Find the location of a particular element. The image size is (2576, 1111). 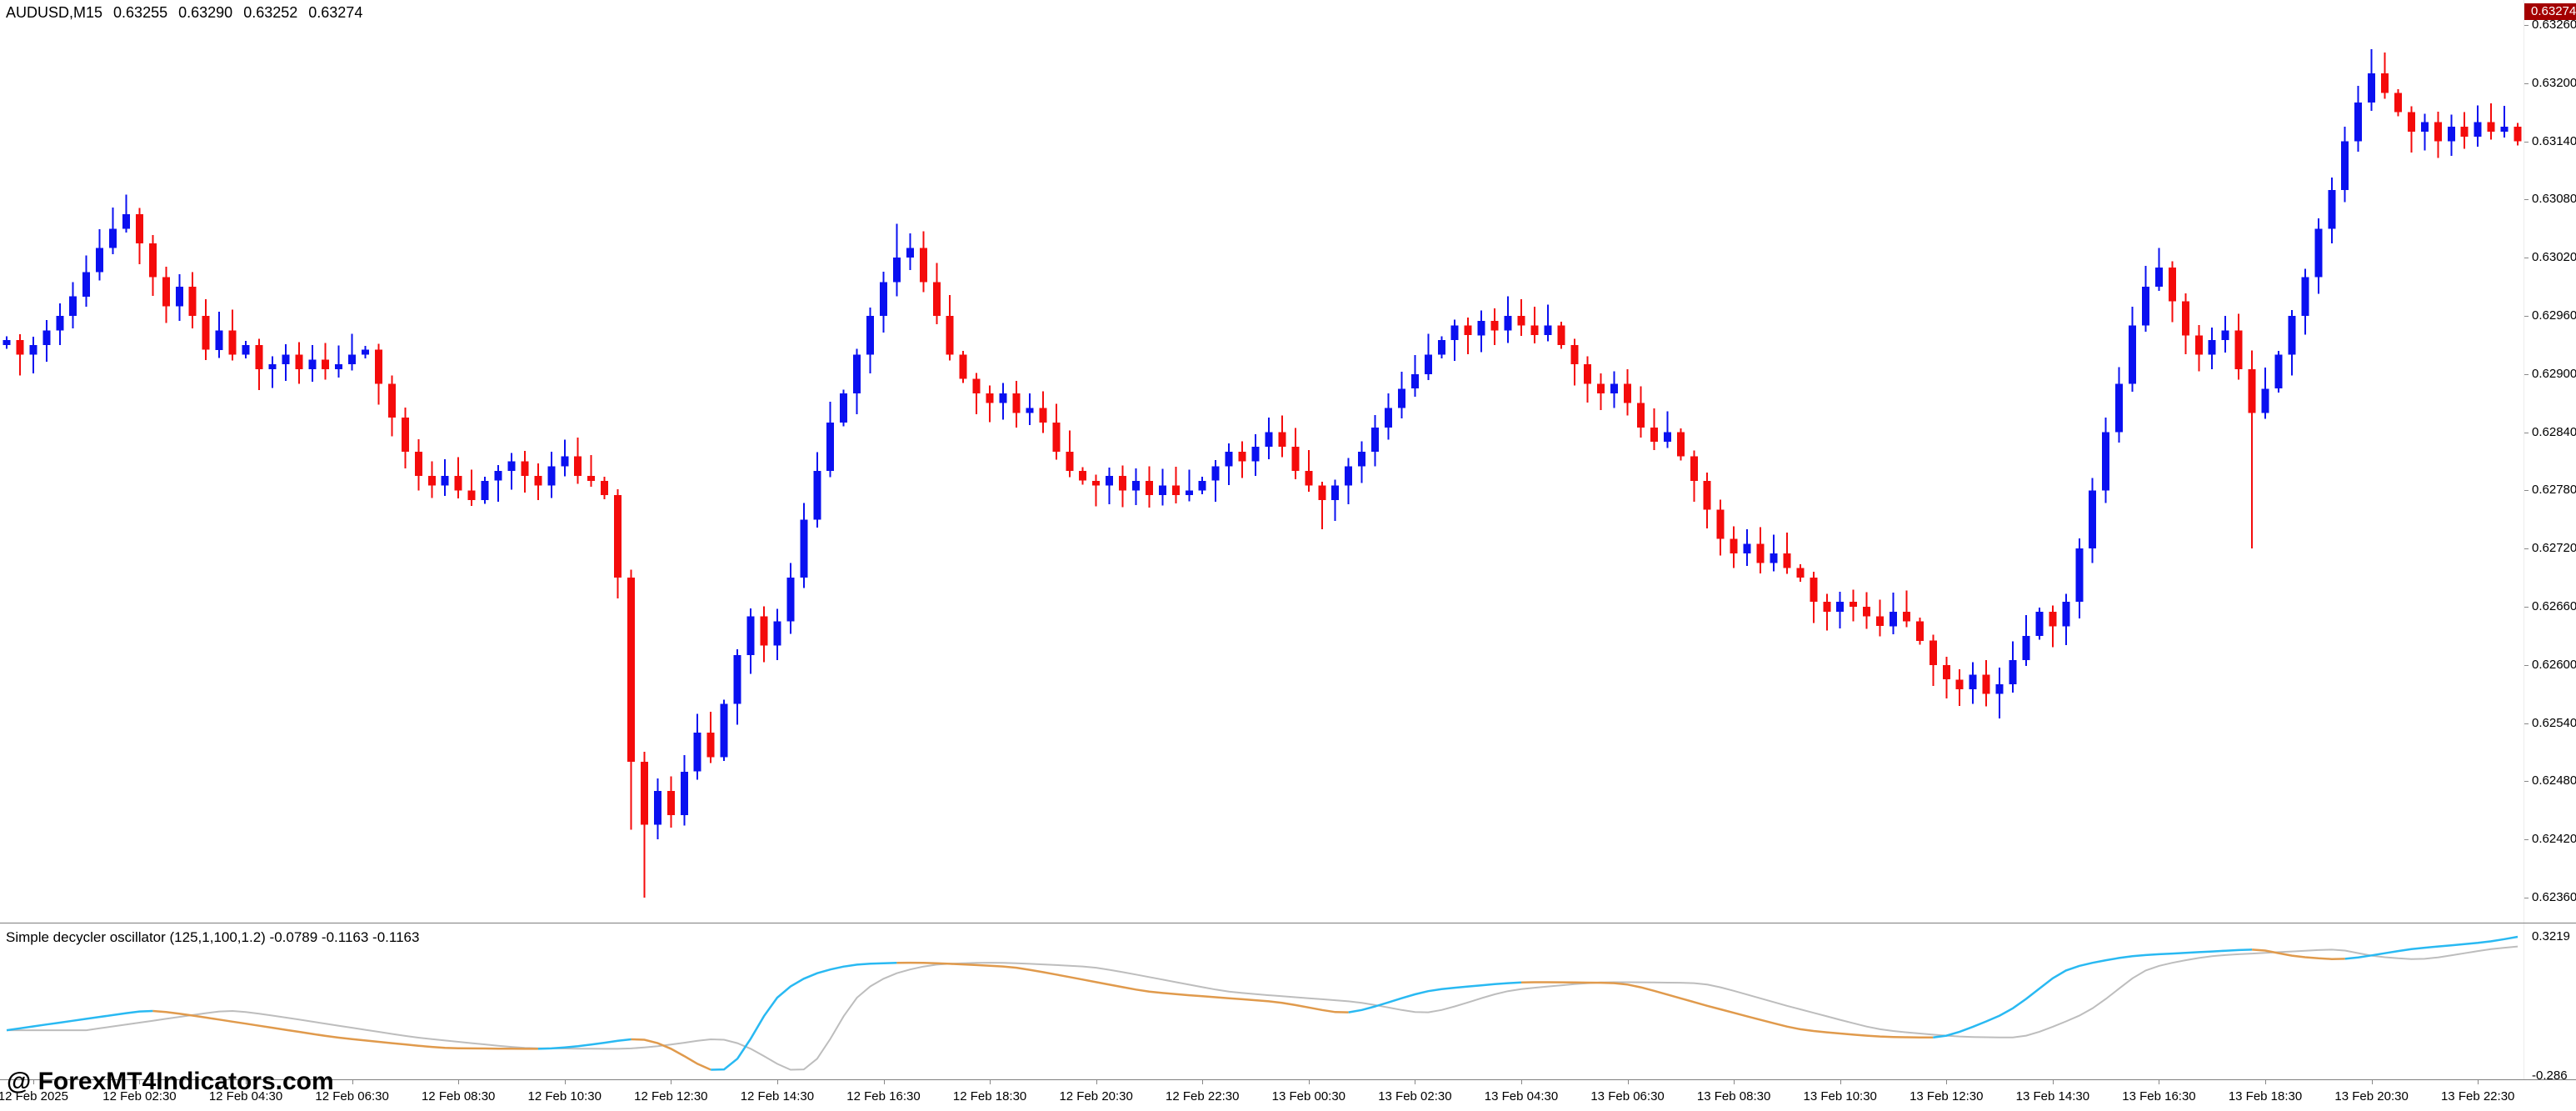

price-axis-label: 0.62540 is located at coordinates (2554, 722).